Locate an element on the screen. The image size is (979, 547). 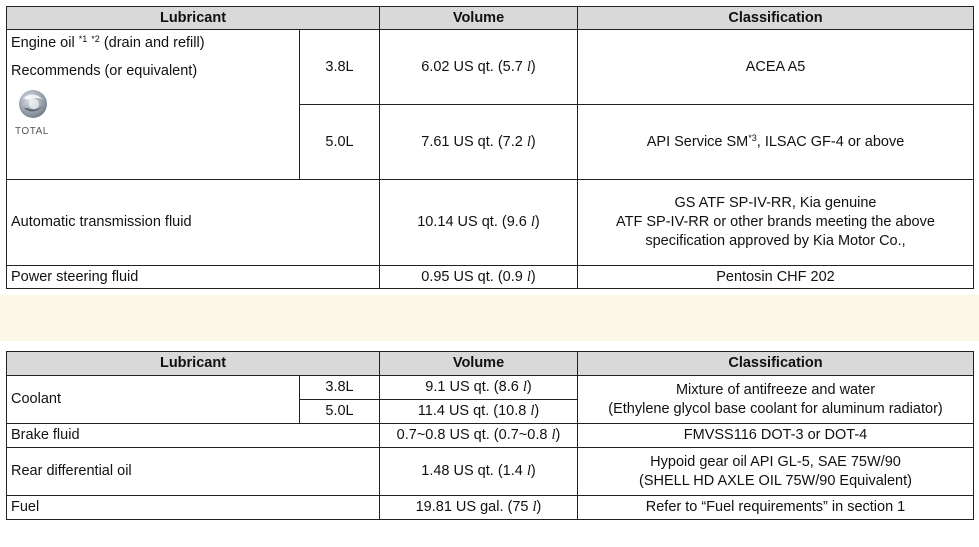
power-steering-volume: 0.95 US qt. (0.9 l) is located at coordinates (478, 277).